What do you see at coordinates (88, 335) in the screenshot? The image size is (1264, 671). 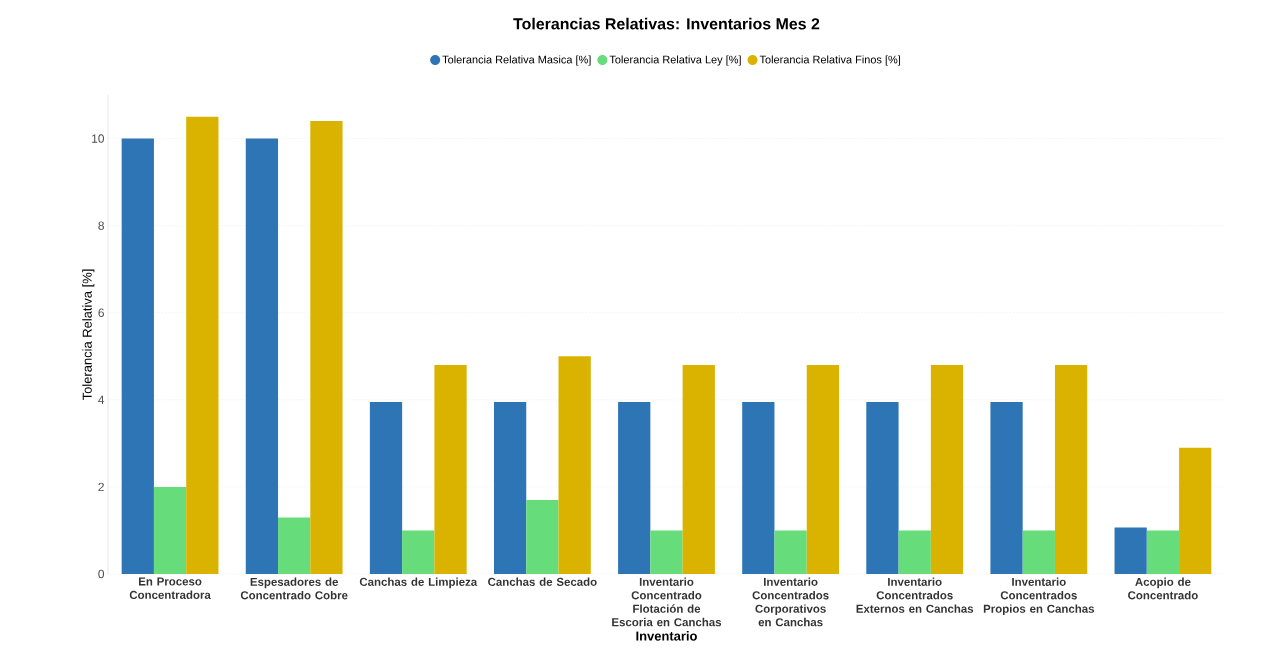 I see `y-axis-title: Tolerancia Relativa [%]` at bounding box center [88, 335].